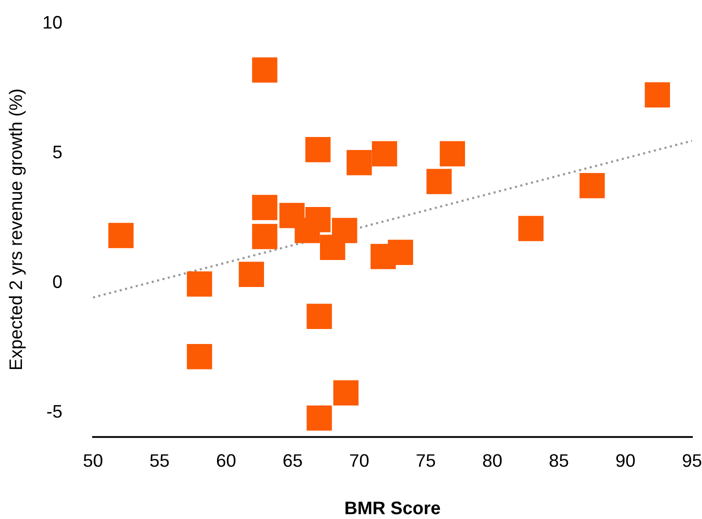 The image size is (702, 519). What do you see at coordinates (692, 460) in the screenshot?
I see `x-tick-label: 95` at bounding box center [692, 460].